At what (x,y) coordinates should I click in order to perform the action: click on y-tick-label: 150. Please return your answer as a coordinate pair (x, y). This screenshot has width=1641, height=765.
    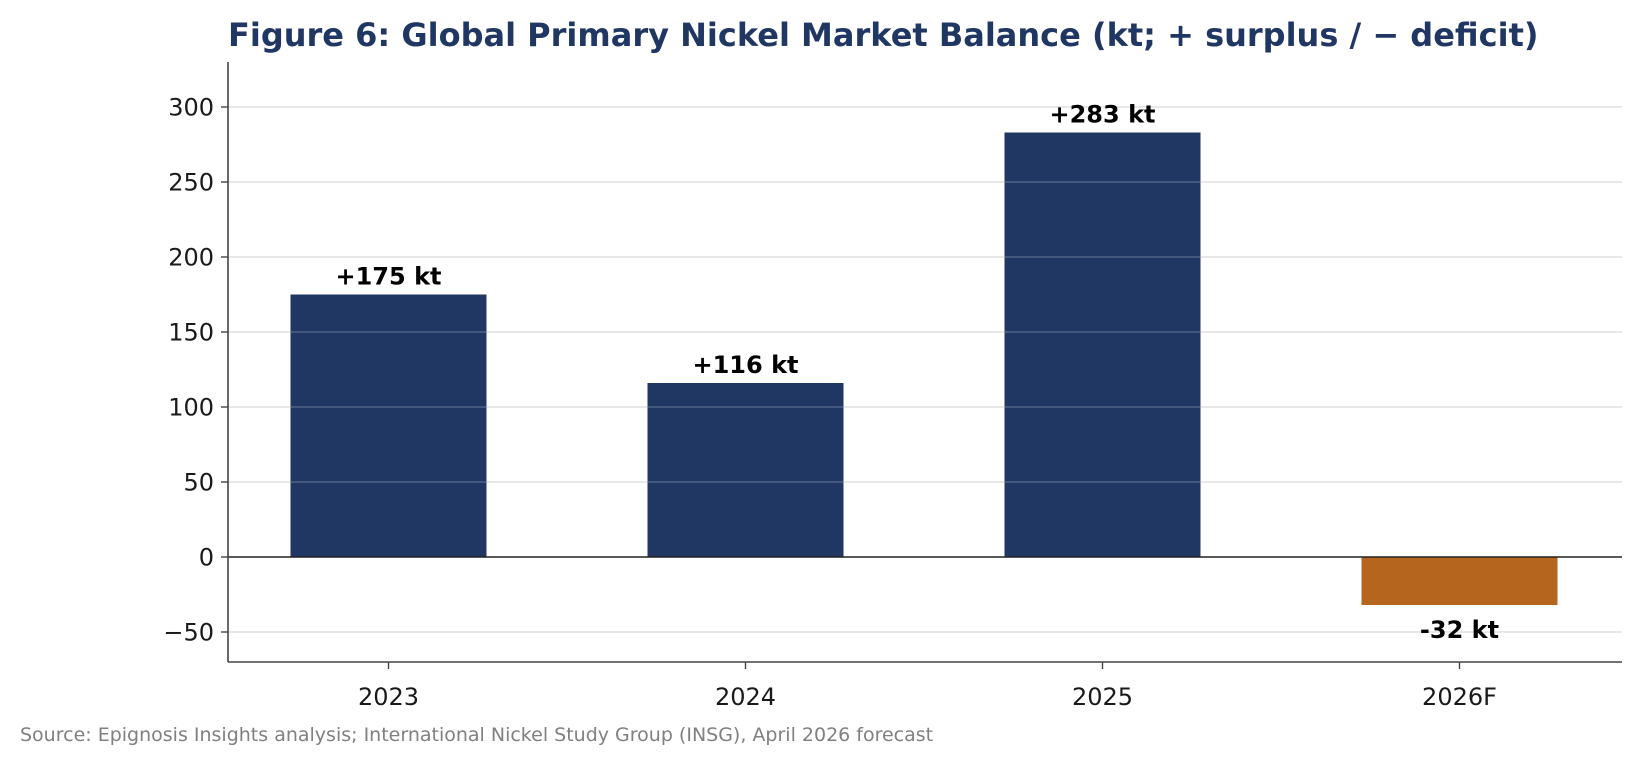
    Looking at the image, I should click on (191, 333).